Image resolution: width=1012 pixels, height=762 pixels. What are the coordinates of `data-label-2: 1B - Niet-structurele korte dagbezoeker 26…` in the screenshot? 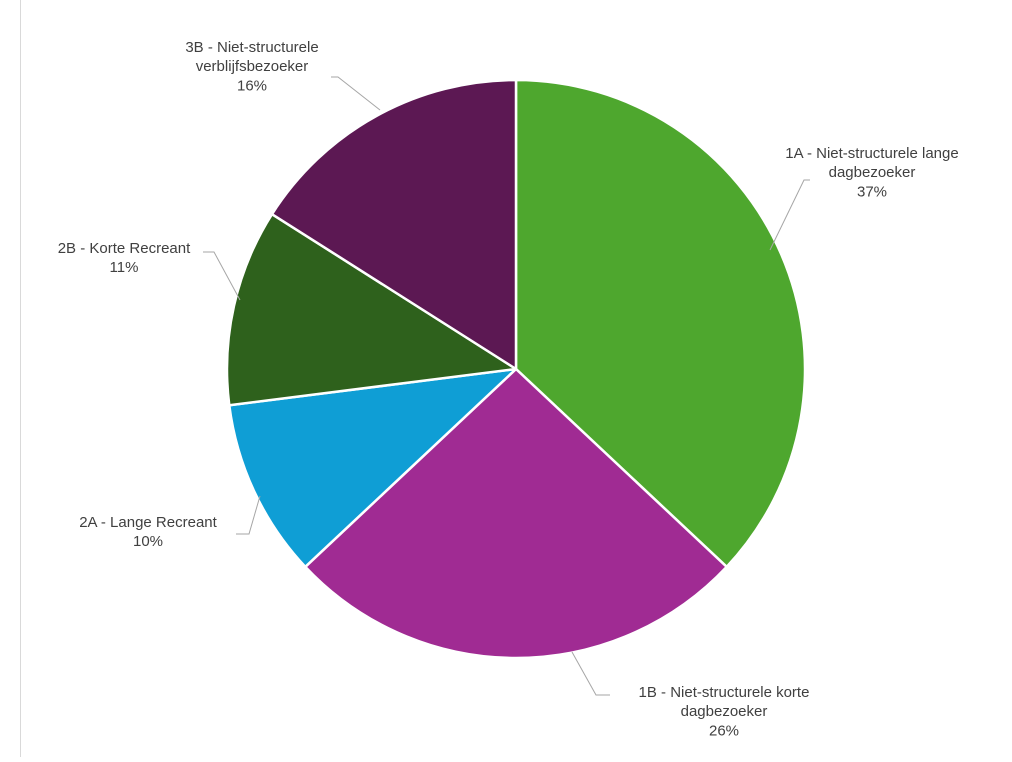 It's located at (724, 711).